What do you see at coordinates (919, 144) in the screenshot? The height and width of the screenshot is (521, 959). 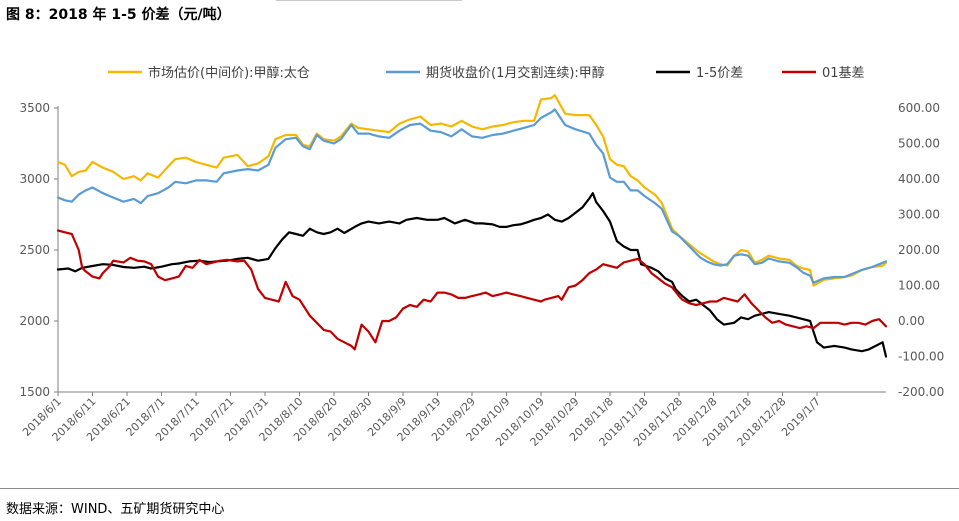 I see `right-tick-label: 500.00` at bounding box center [919, 144].